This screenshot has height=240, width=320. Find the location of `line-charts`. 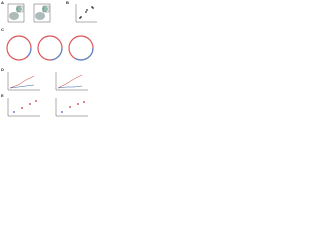

line-charts is located at coordinates (47, 81).